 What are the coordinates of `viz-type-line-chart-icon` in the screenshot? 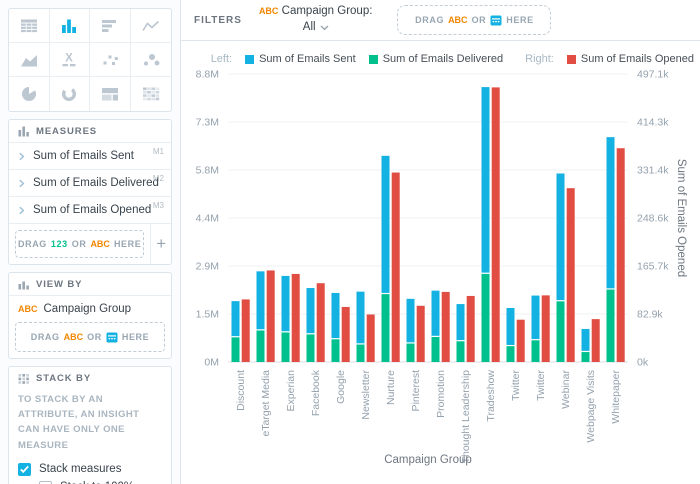 It's located at (150, 26).